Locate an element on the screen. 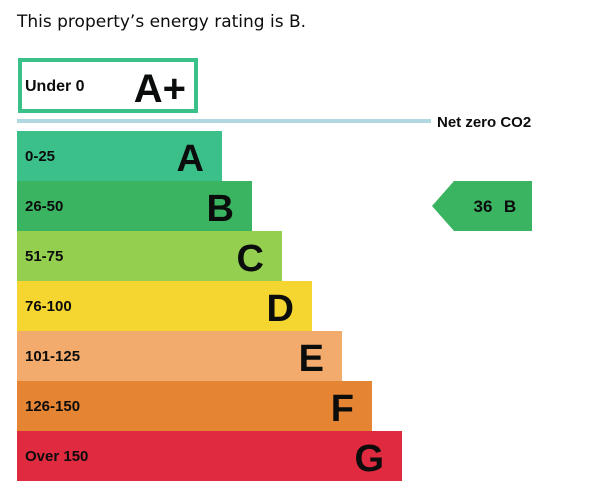  intro-text: This property’s energy rating is B. is located at coordinates (162, 22).